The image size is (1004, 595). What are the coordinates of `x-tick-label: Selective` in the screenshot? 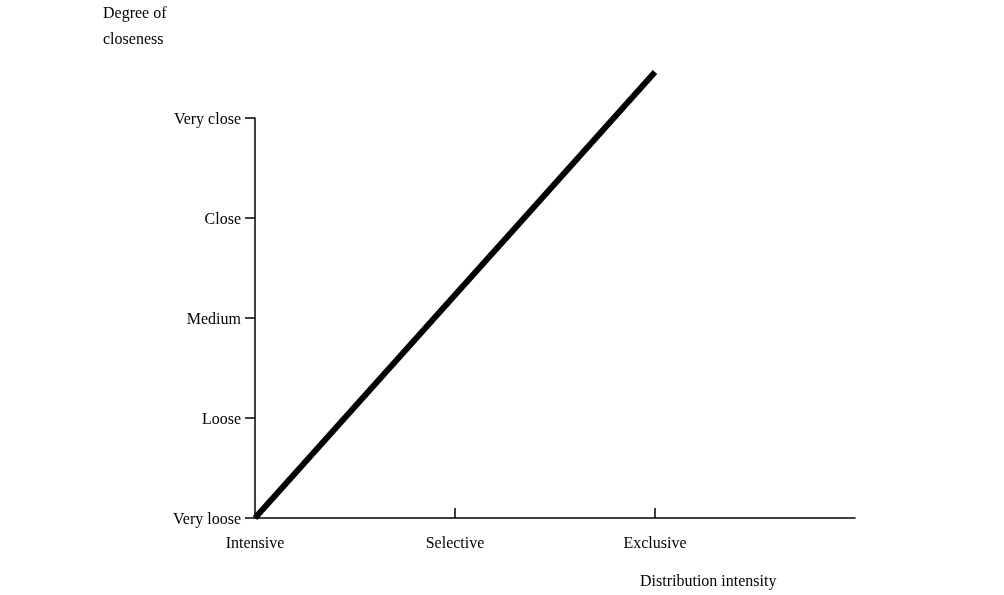 It's located at (455, 542).